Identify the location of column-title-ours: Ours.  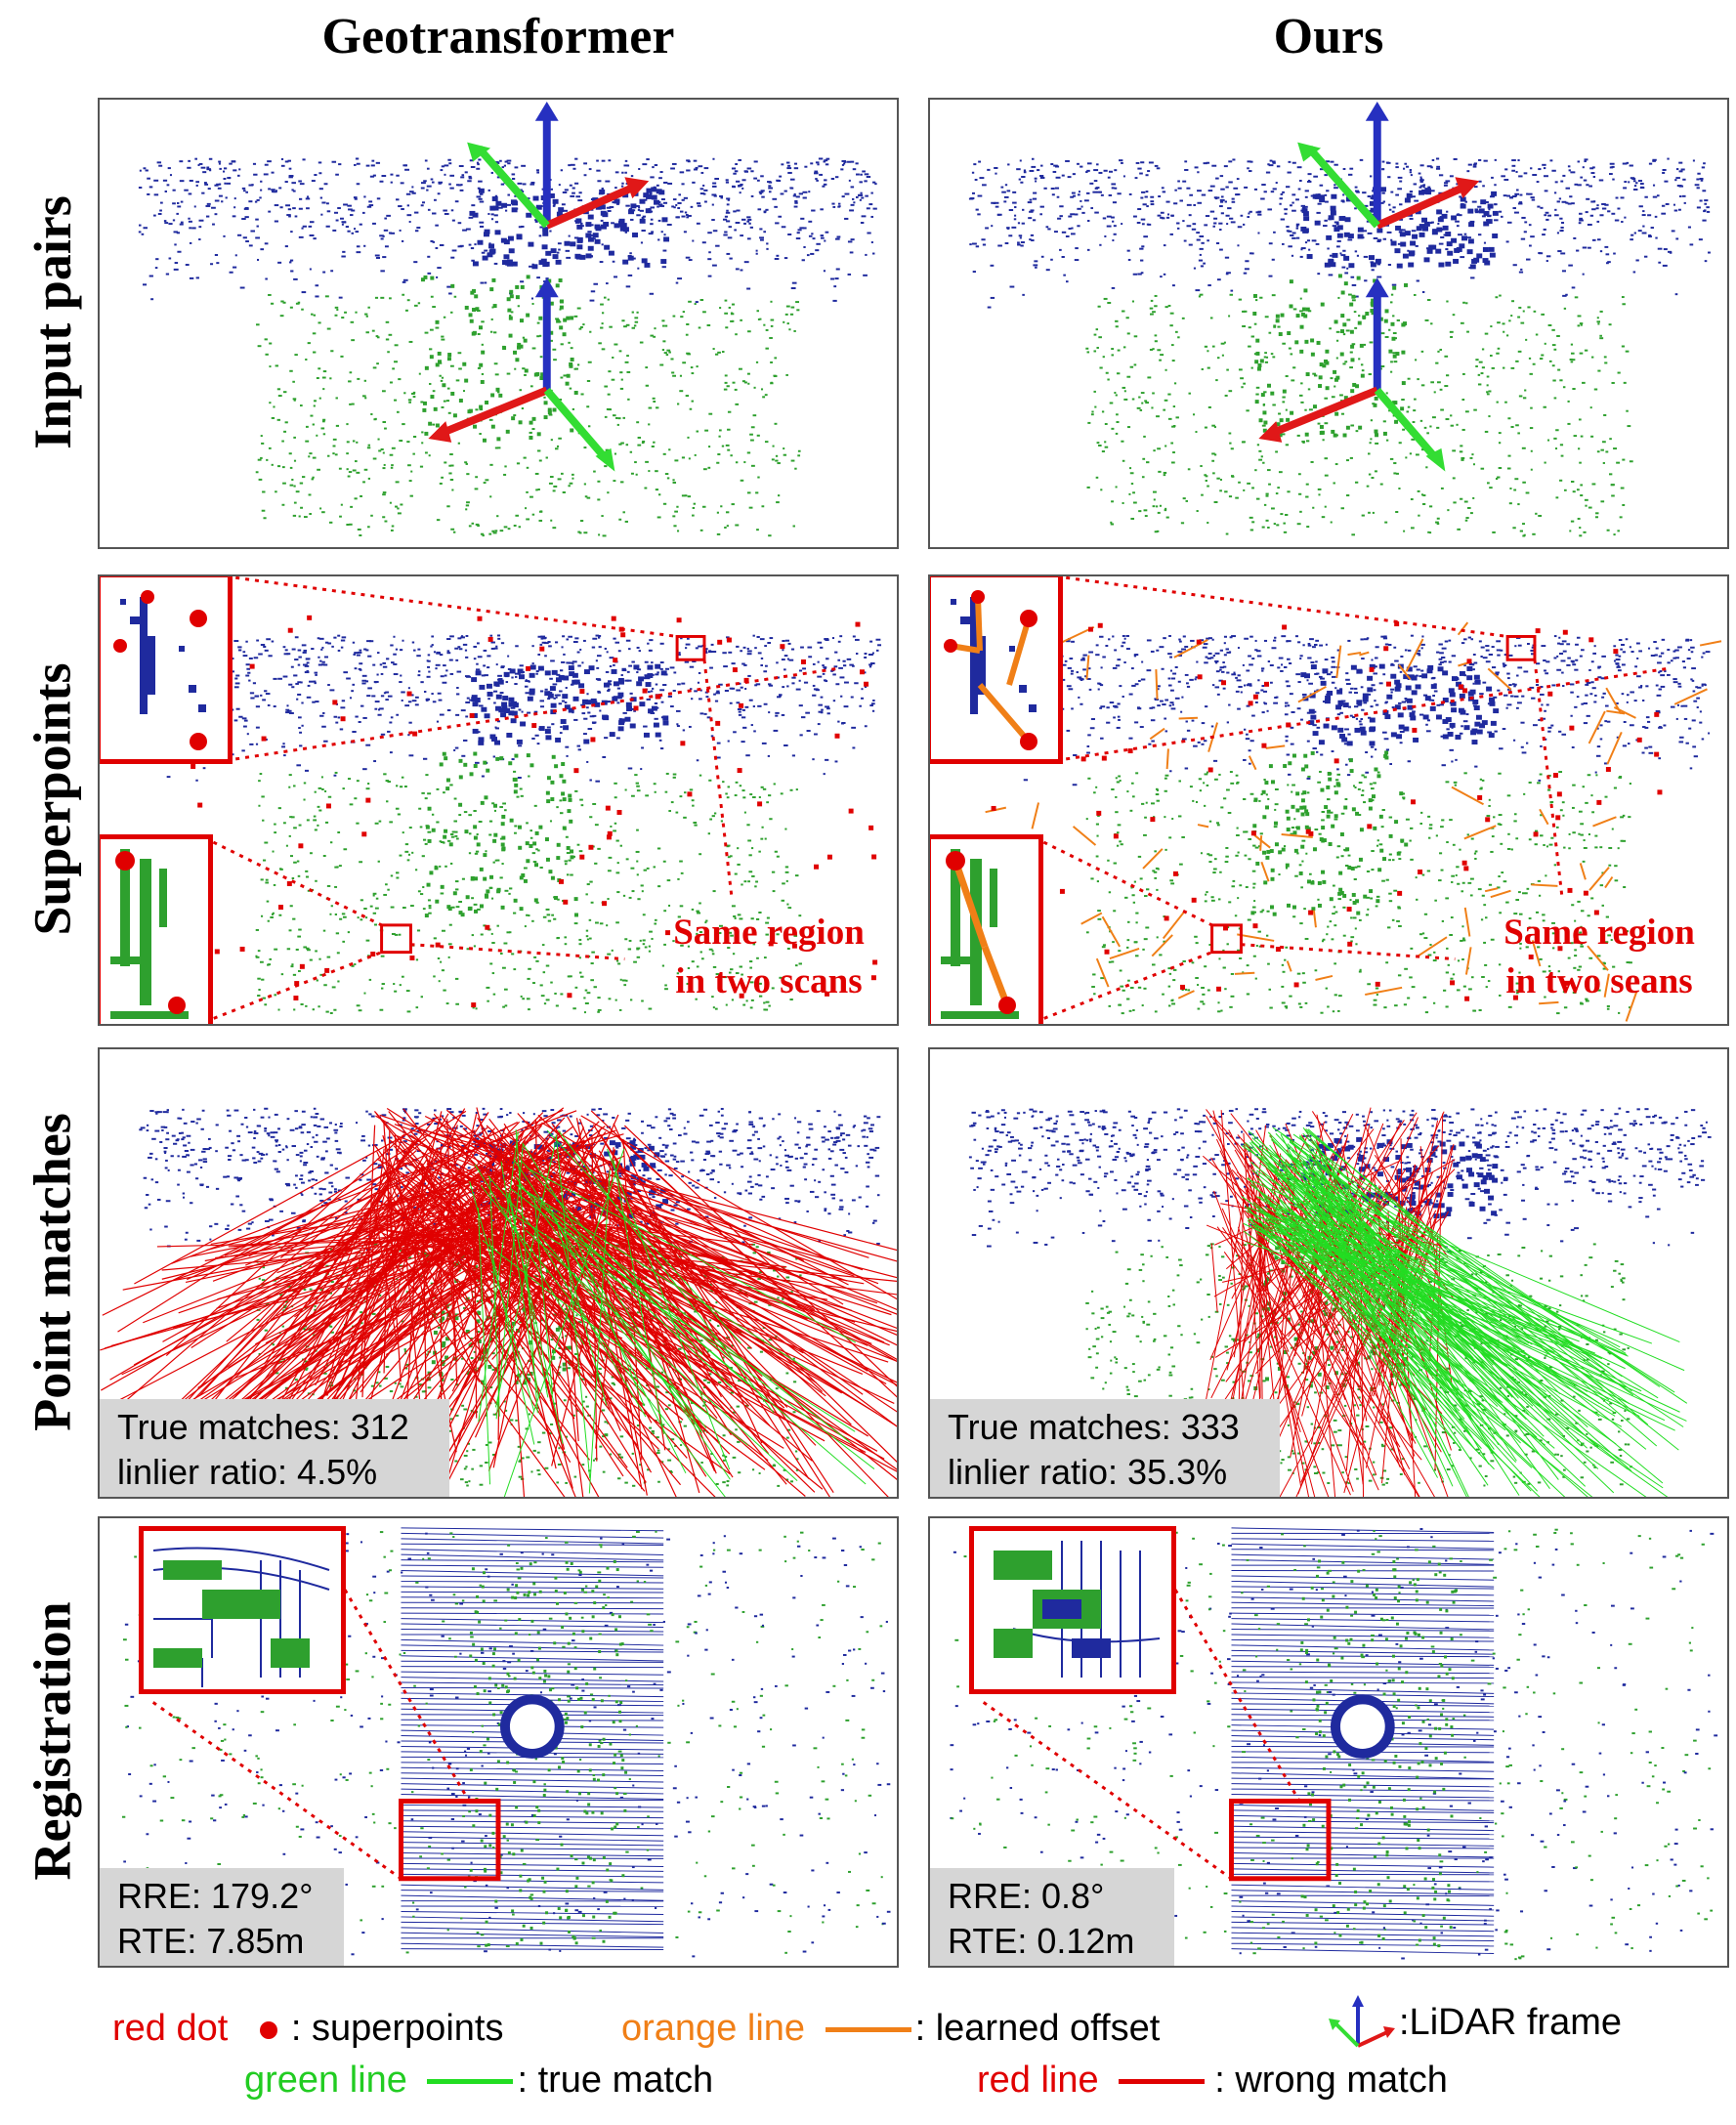
(1328, 36).